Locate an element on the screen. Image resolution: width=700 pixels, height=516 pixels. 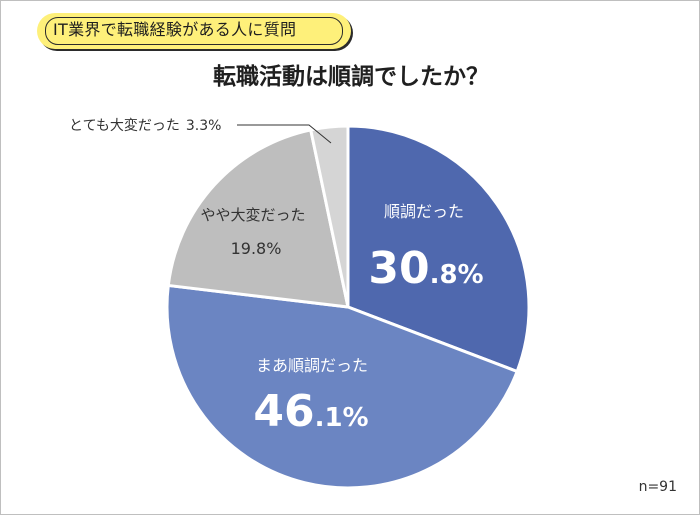
callout-leader-line is located at coordinates (284, 134).